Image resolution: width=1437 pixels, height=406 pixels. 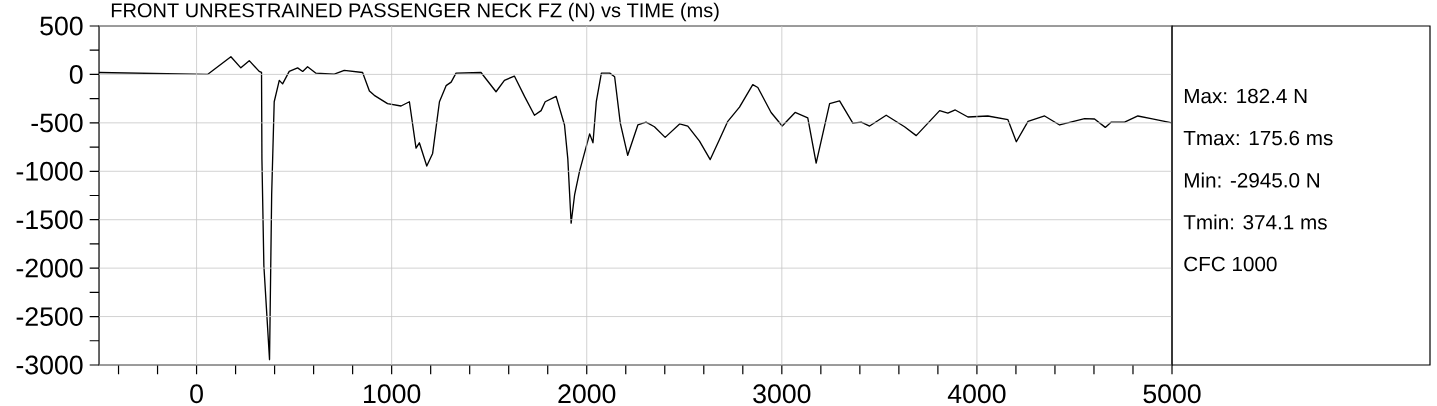 What do you see at coordinates (1245, 96) in the screenshot?
I see `text: Max: 182.4 N` at bounding box center [1245, 96].